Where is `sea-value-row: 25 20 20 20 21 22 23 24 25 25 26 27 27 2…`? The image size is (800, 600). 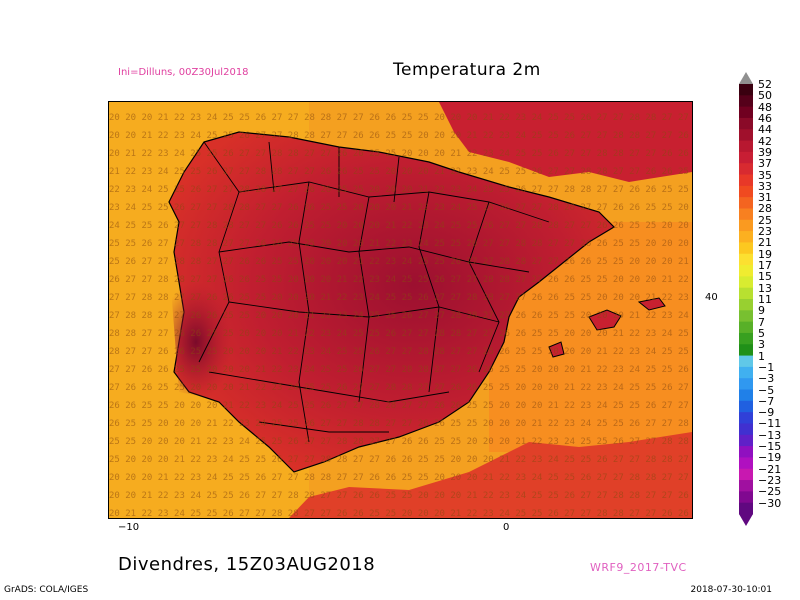 sea-value-row: 25 20 20 20 21 22 23 24 25 25 26 27 27 2… is located at coordinates (399, 460).